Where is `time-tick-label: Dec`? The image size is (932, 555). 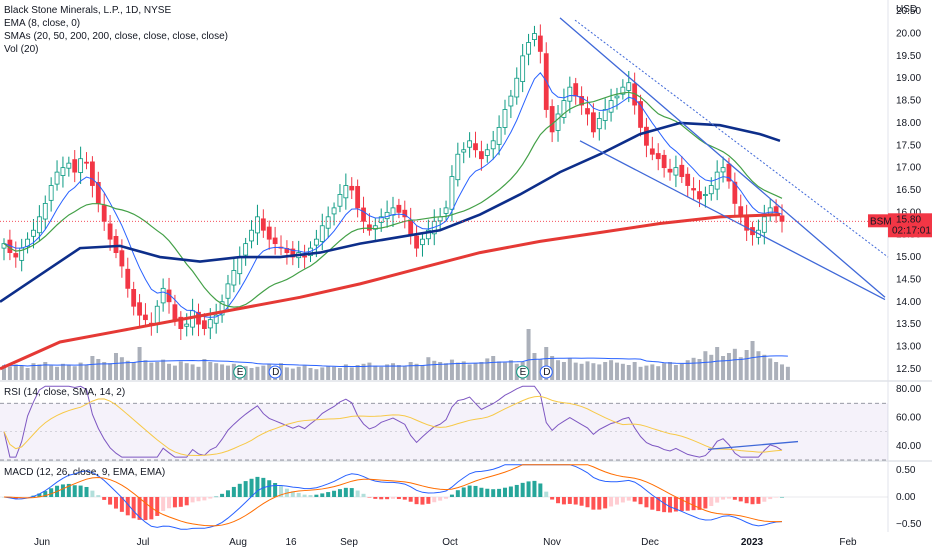 time-tick-label: Dec is located at coordinates (650, 542).